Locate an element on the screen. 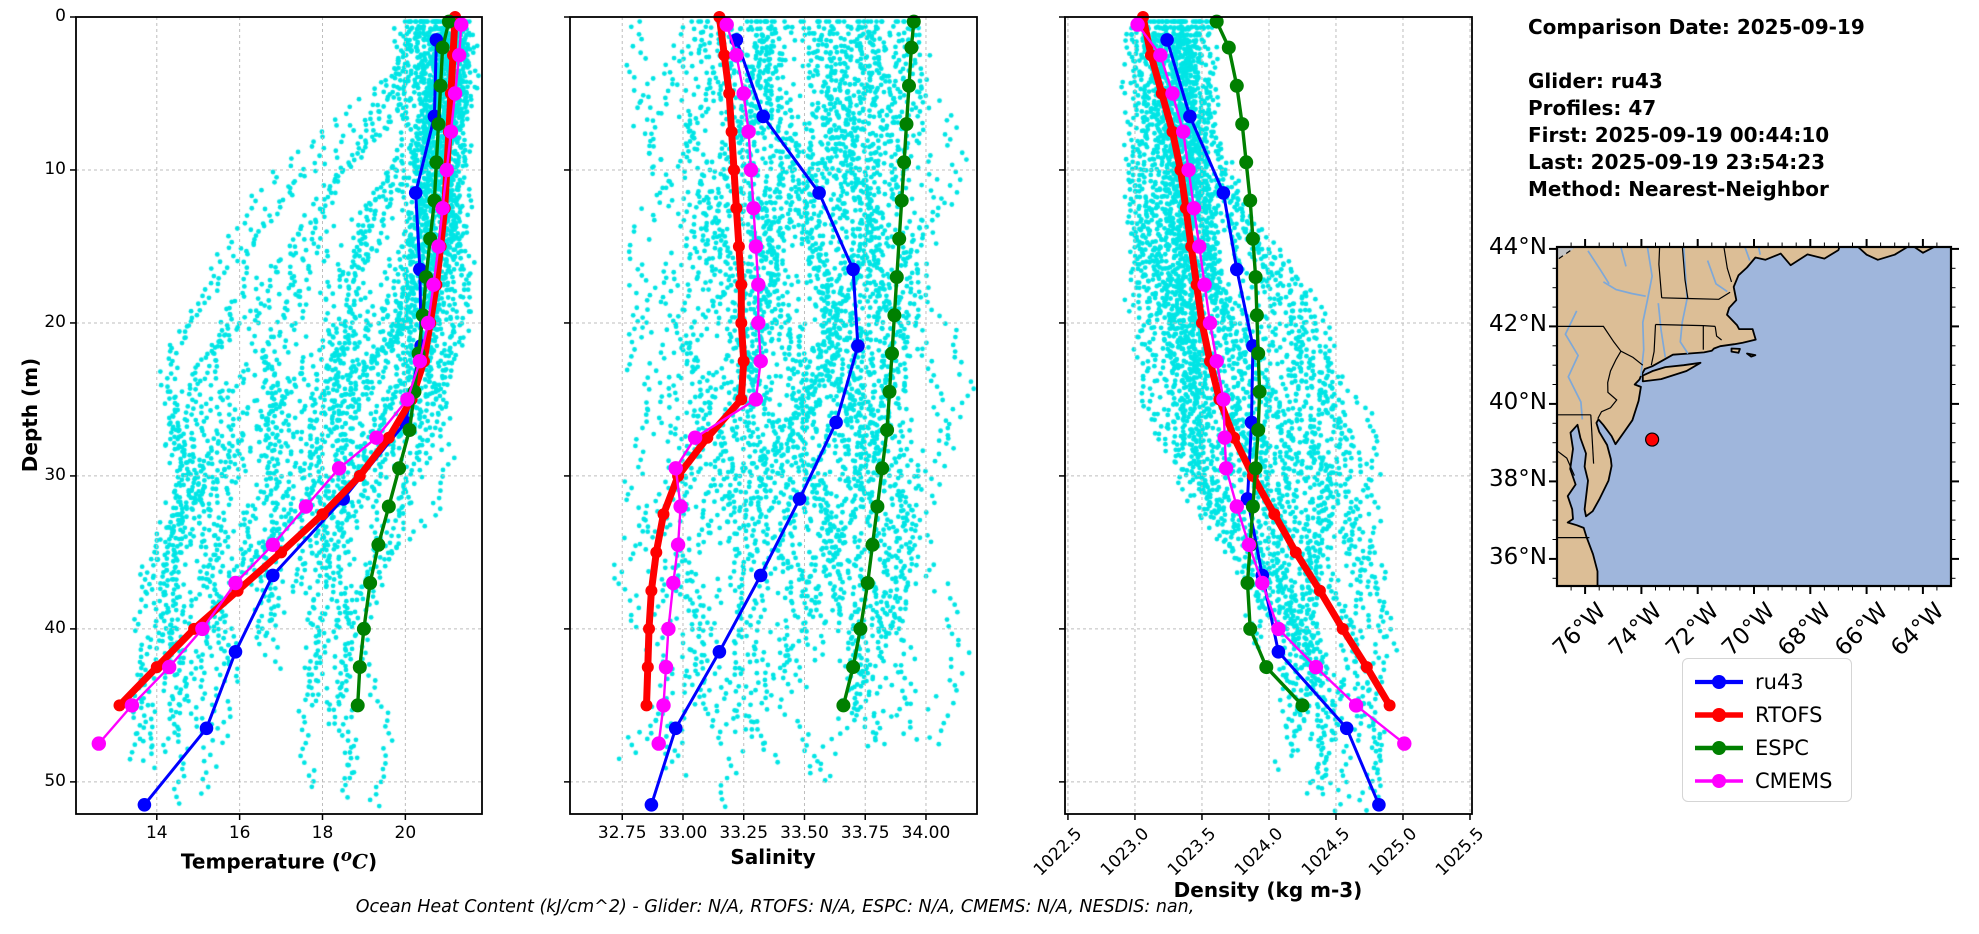 The width and height of the screenshot is (1979, 934). legend-sample-RTOFS is located at coordinates (1719, 714).